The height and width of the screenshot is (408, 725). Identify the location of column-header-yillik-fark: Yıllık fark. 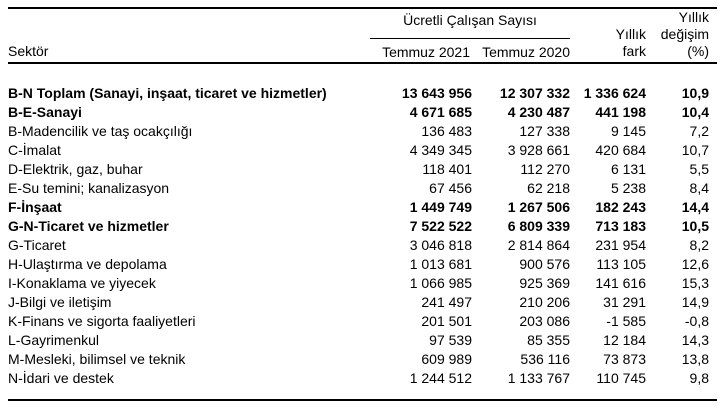
(608, 44).